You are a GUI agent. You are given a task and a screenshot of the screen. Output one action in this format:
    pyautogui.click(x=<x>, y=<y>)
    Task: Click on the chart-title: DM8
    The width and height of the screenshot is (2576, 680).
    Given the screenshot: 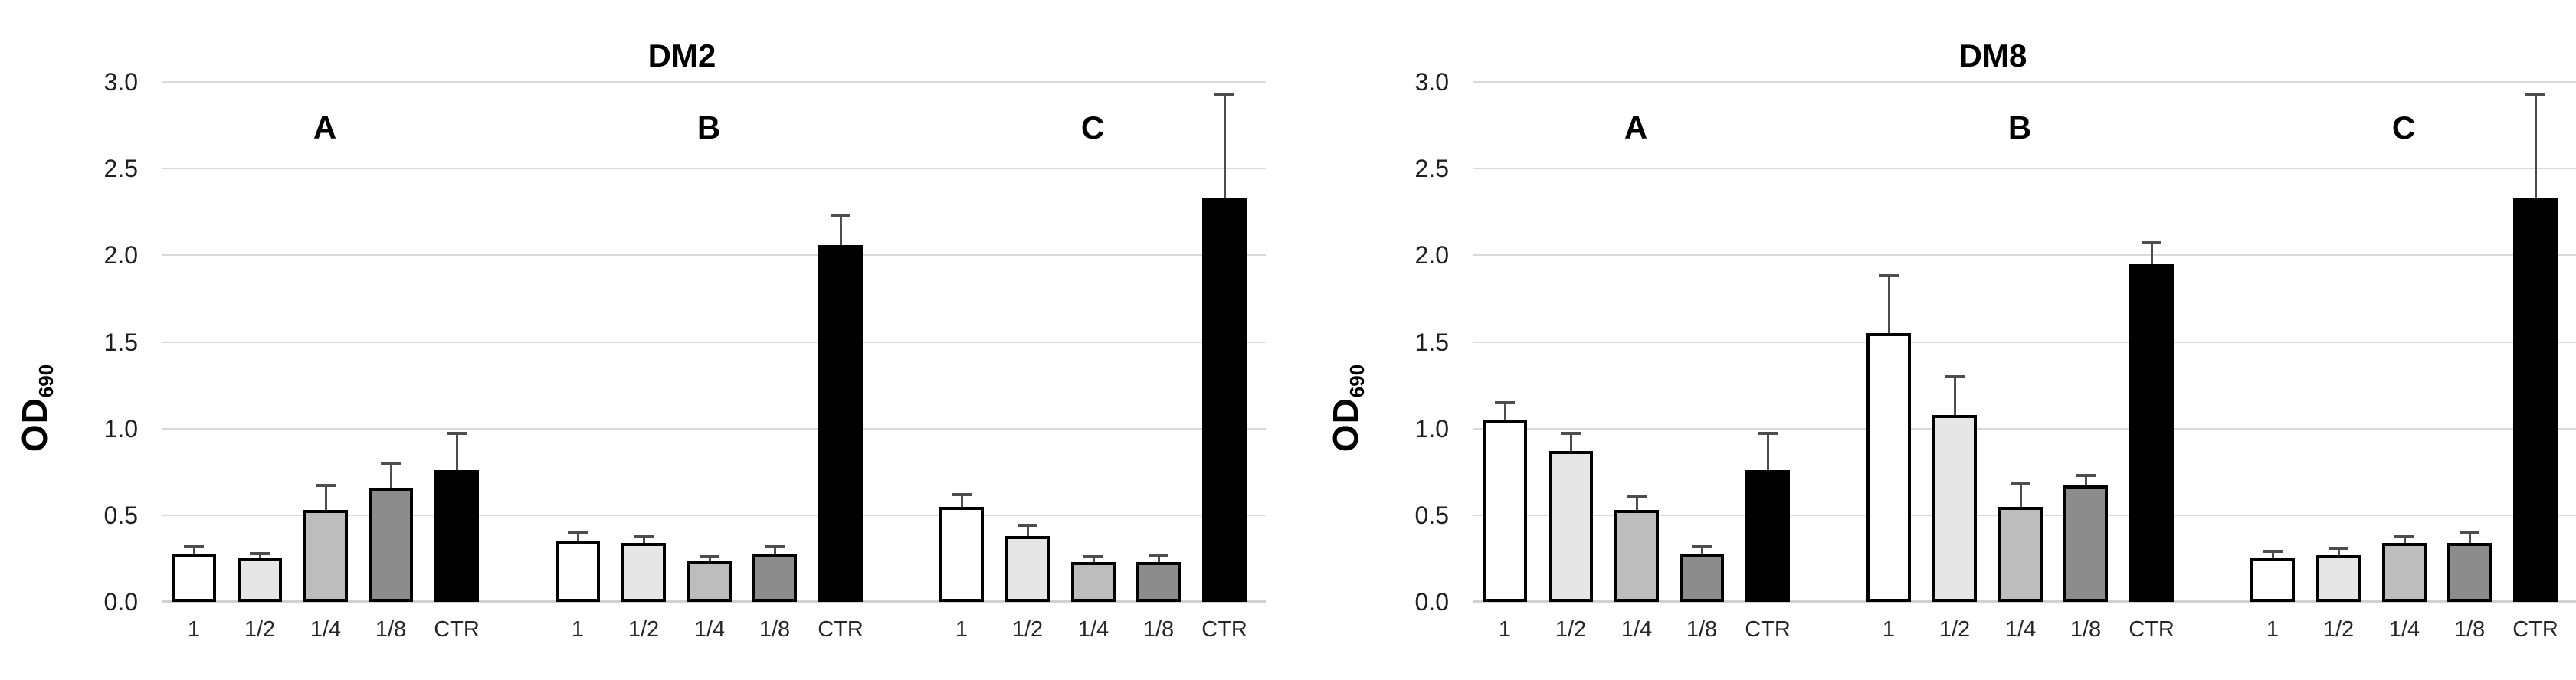 What is the action you would take?
    pyautogui.click(x=1993, y=55)
    